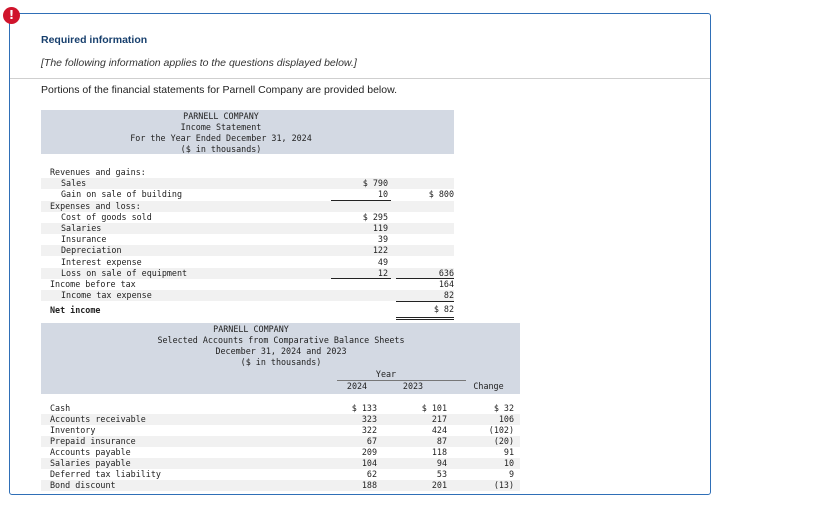  I want to click on table-row: Expenses and loss:, so click(247, 206).